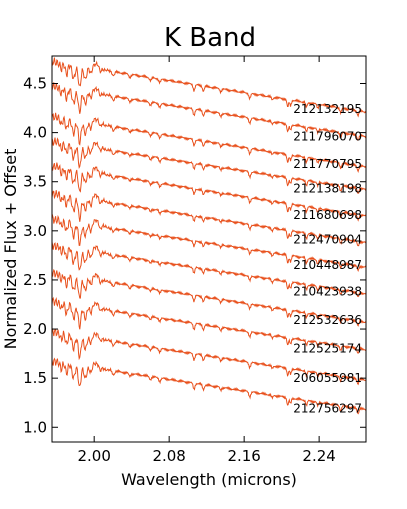 This screenshot has width=407, height=509. What do you see at coordinates (243, 456) in the screenshot?
I see `x-tick-label: 2.16` at bounding box center [243, 456].